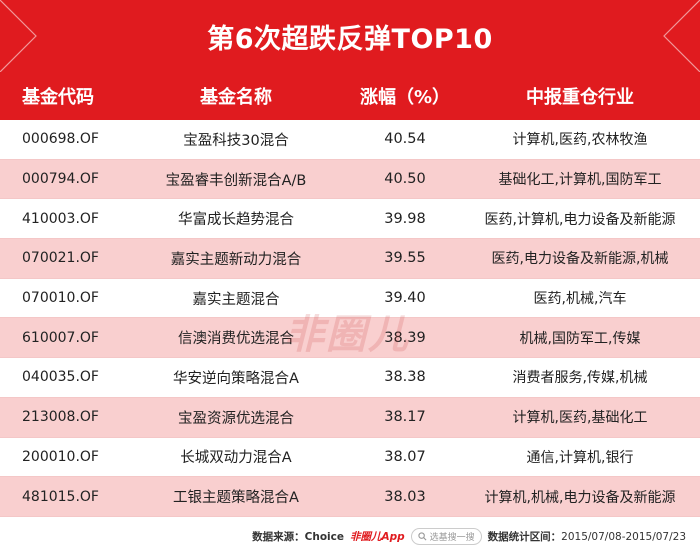  What do you see at coordinates (524, 536) in the screenshot?
I see `period-label: 数据统计区间：` at bounding box center [524, 536].